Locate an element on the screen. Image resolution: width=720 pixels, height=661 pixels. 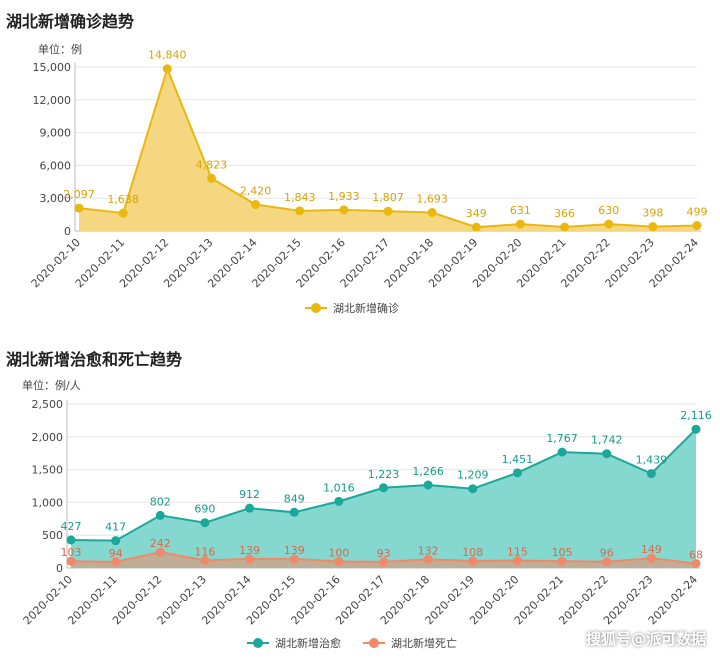
chart2-series-0-data-label: 1,223 is located at coordinates (384, 474).